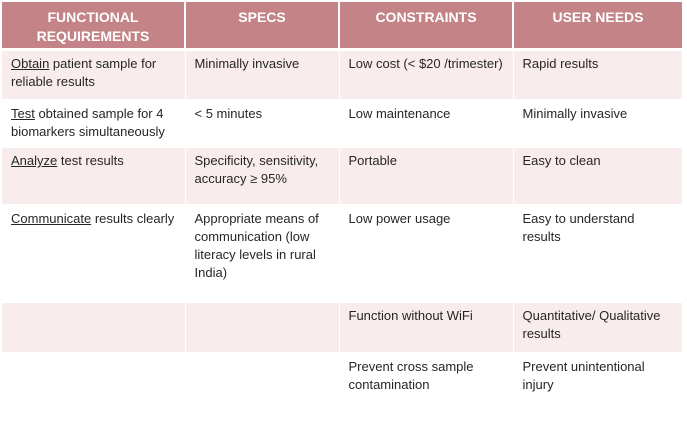 The image size is (687, 421). What do you see at coordinates (597, 75) in the screenshot?
I see `user-needs-cell: Rapid results` at bounding box center [597, 75].